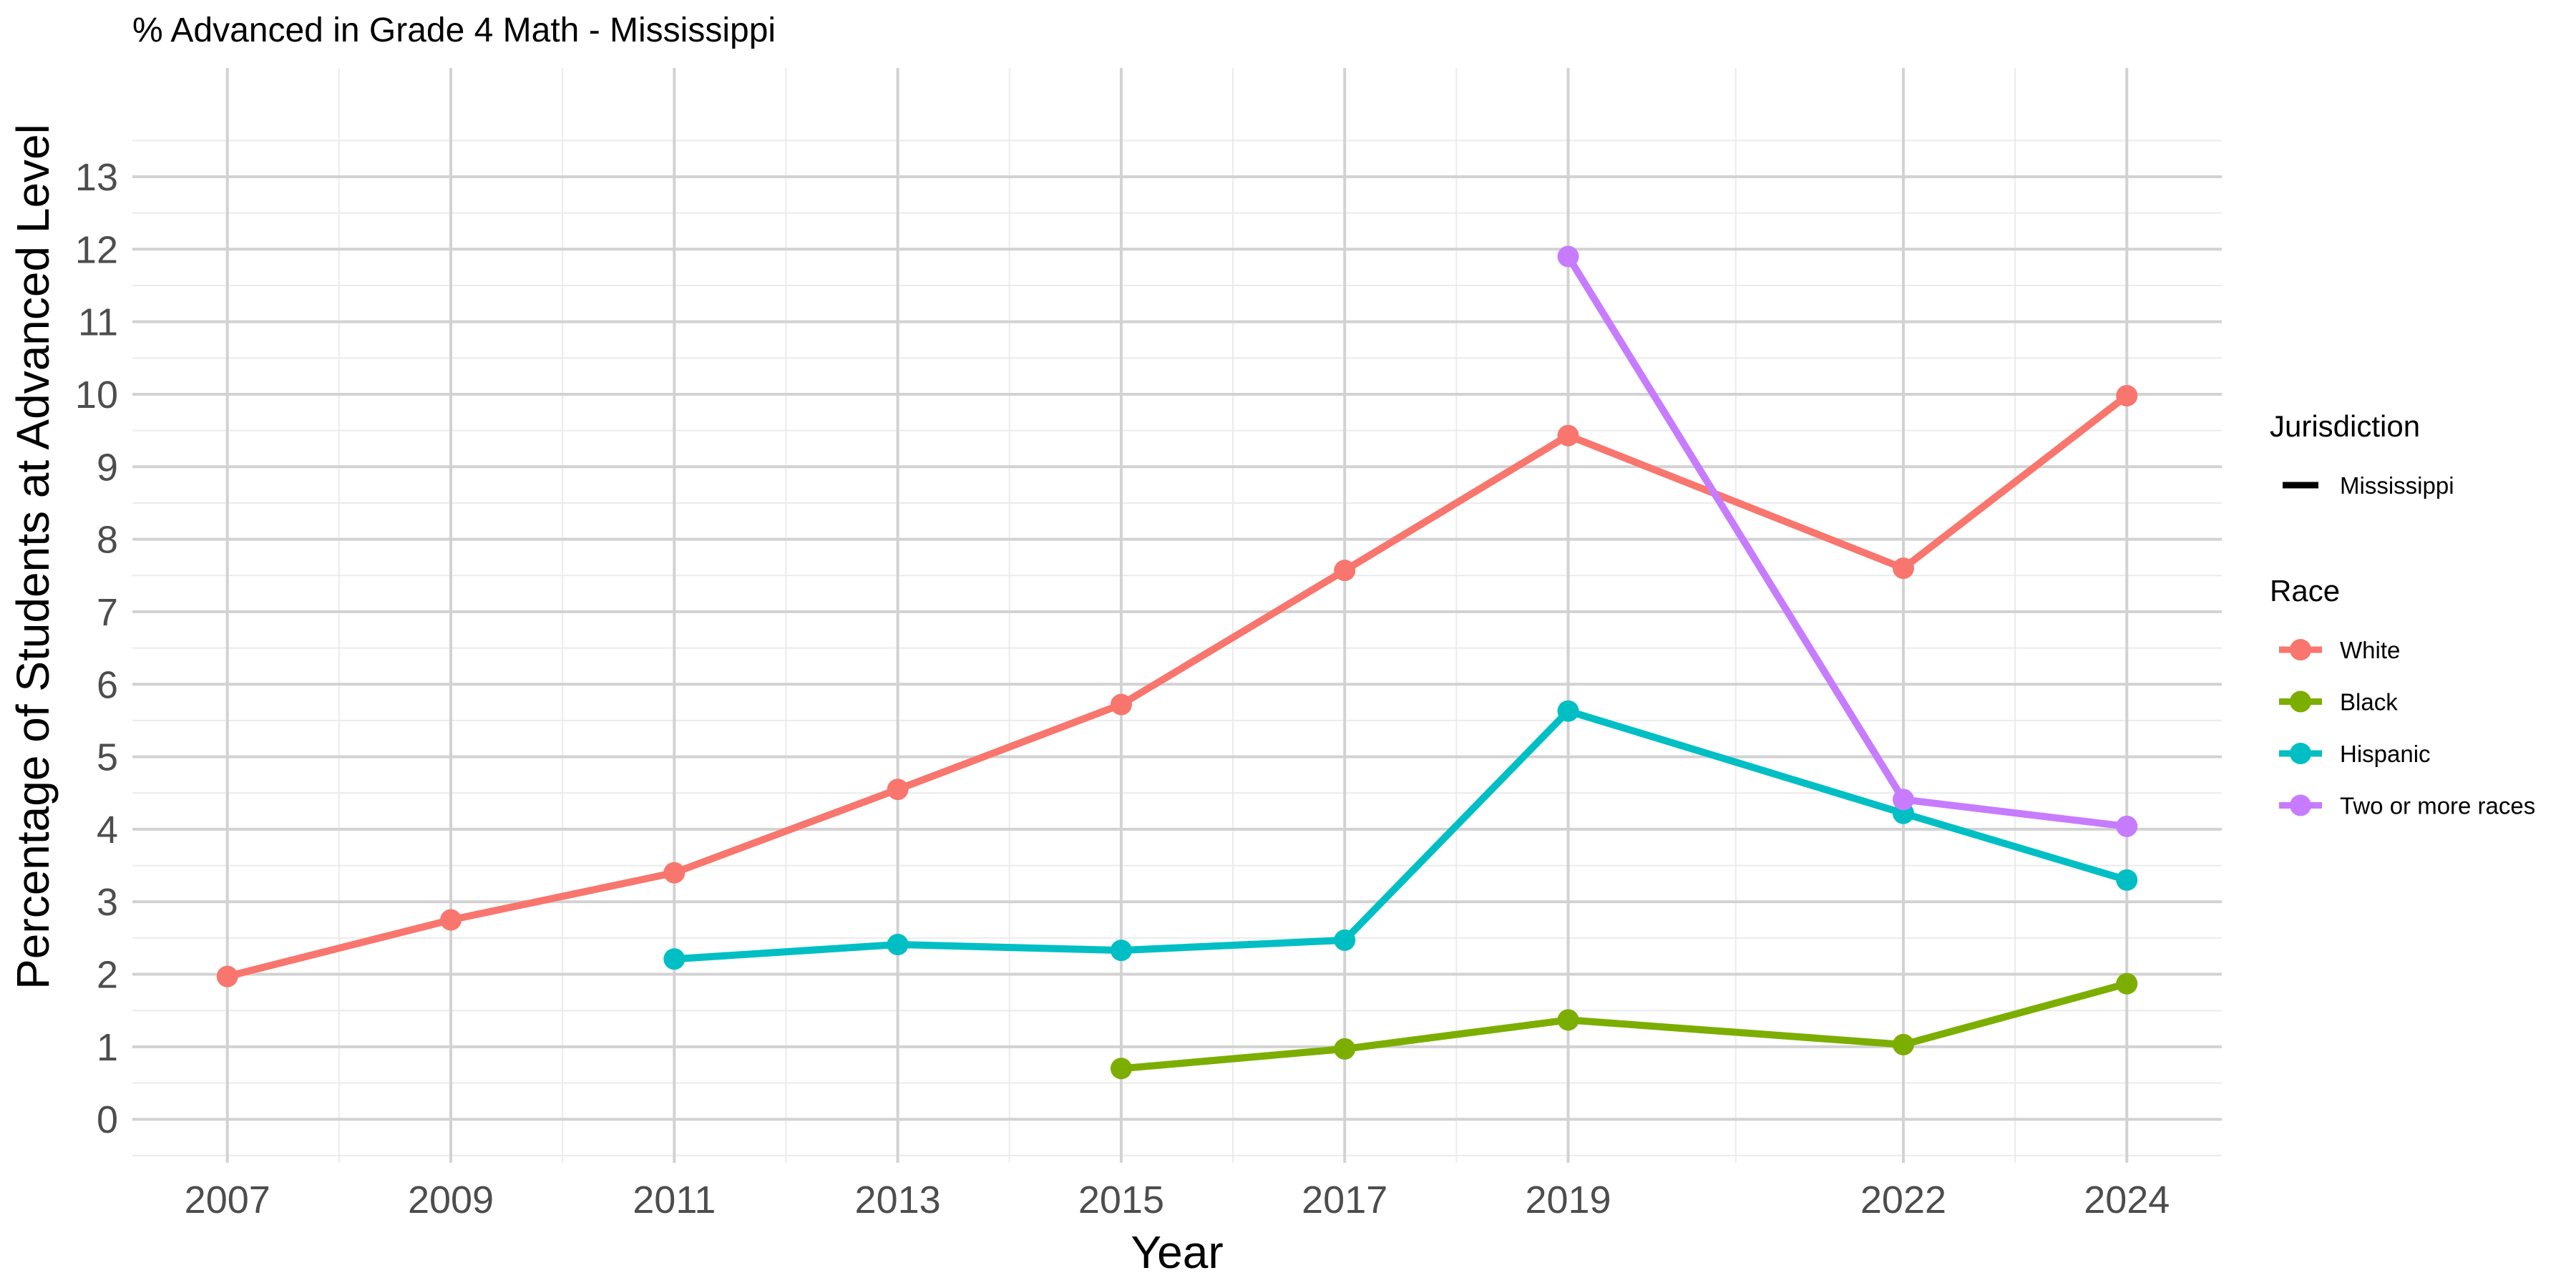 This screenshot has height=1288, width=2576. Describe the element at coordinates (227, 1200) in the screenshot. I see `x-tick-label: 2007` at that location.